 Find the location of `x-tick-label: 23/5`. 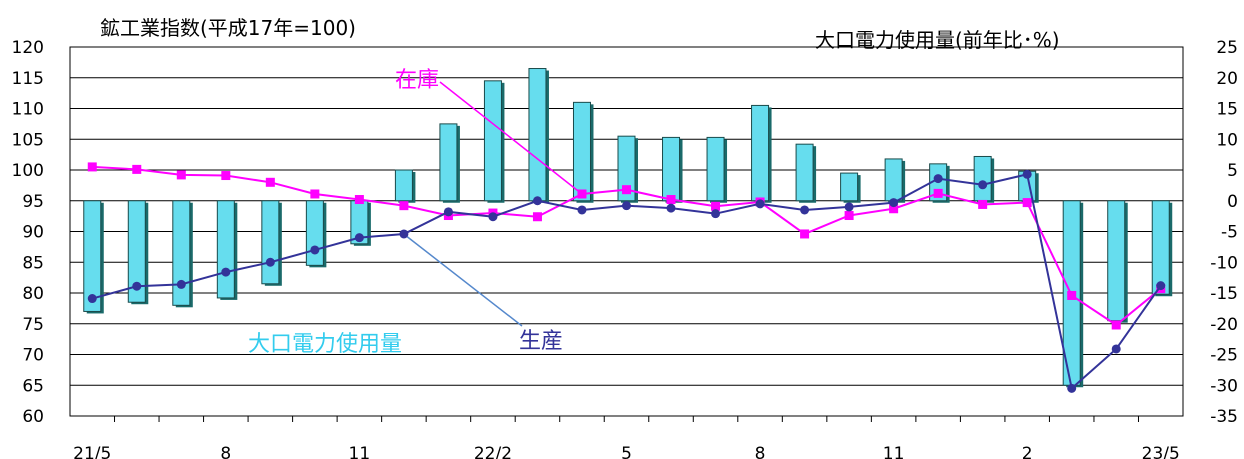

x-tick-label: 23/5 is located at coordinates (1161, 451).